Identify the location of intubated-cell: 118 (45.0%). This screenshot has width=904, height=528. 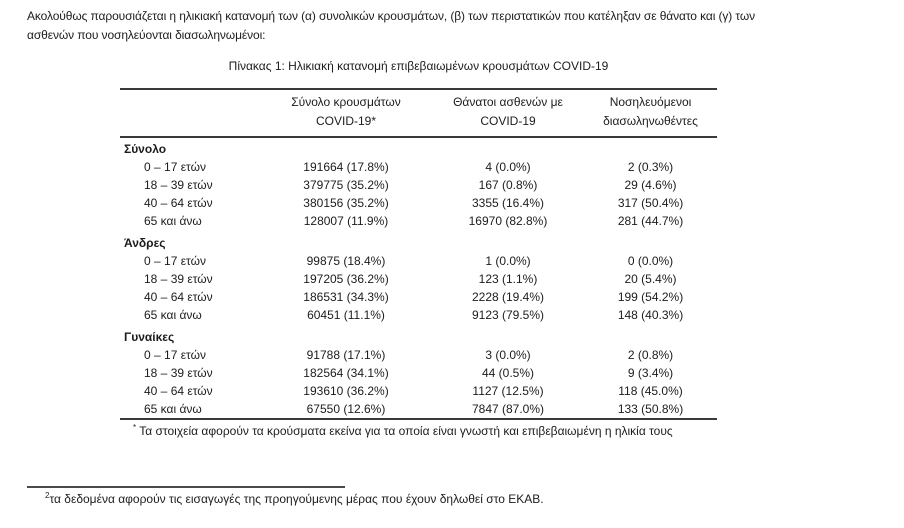
(650, 391).